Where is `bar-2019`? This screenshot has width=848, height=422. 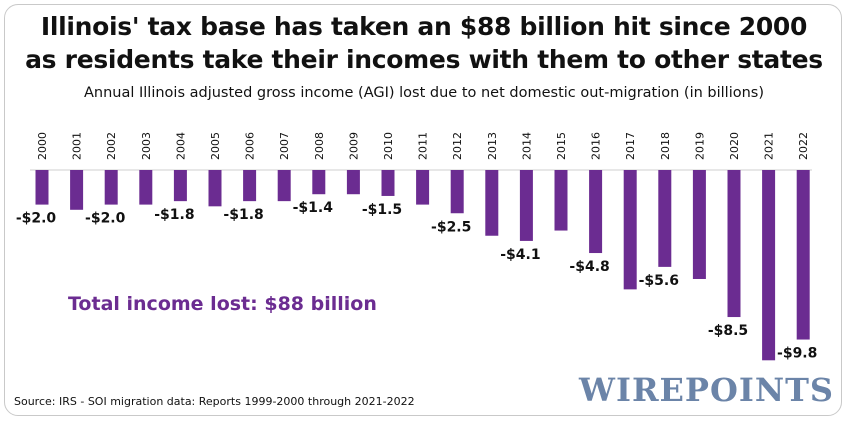 bar-2019 is located at coordinates (699, 224).